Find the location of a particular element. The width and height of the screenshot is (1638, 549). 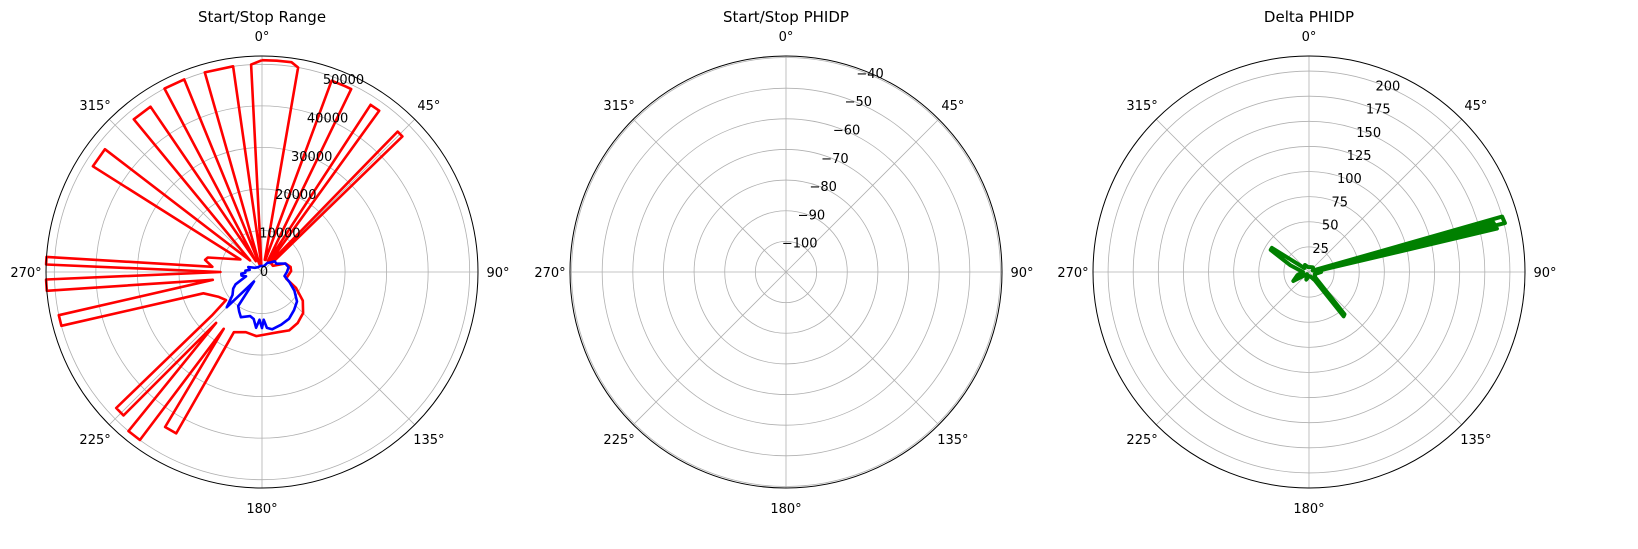

chart-title: Start/Stop PHIDP is located at coordinates (786, 17).